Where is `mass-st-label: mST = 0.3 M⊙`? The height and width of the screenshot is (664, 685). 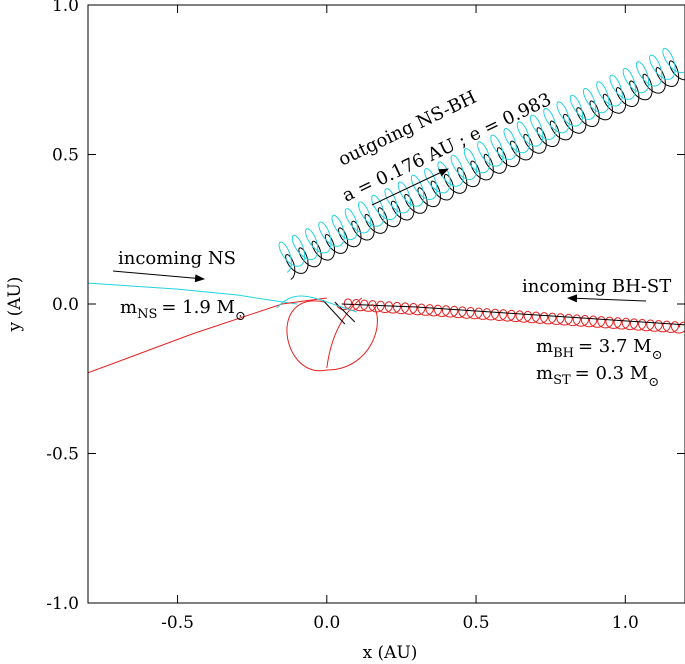
mass-st-label: mST = 0.3 M⊙ is located at coordinates (597, 376).